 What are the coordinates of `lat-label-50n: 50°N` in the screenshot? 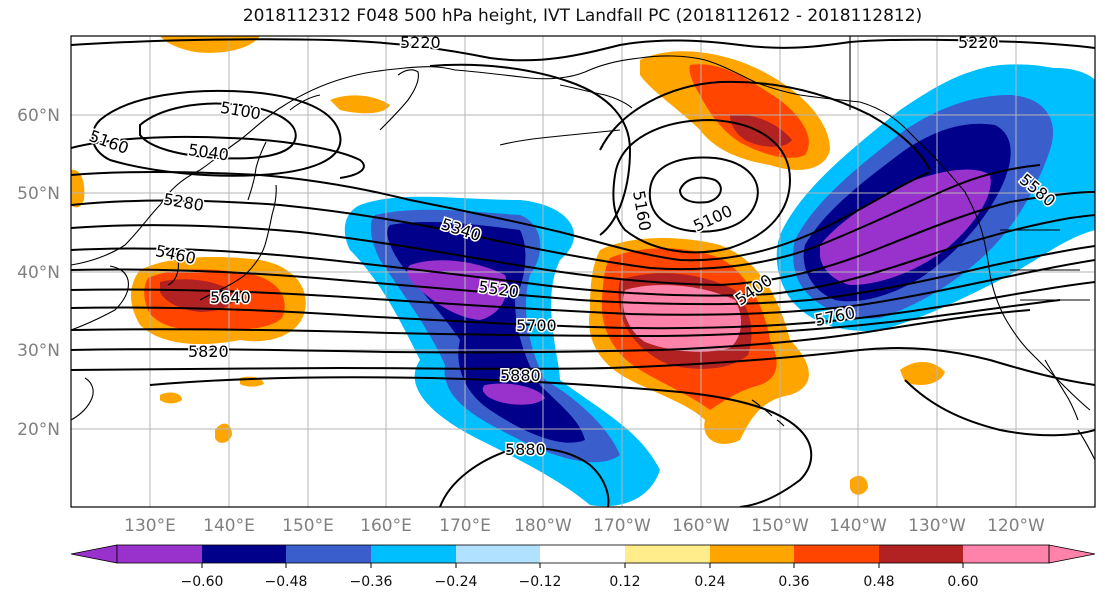 It's located at (38, 194).